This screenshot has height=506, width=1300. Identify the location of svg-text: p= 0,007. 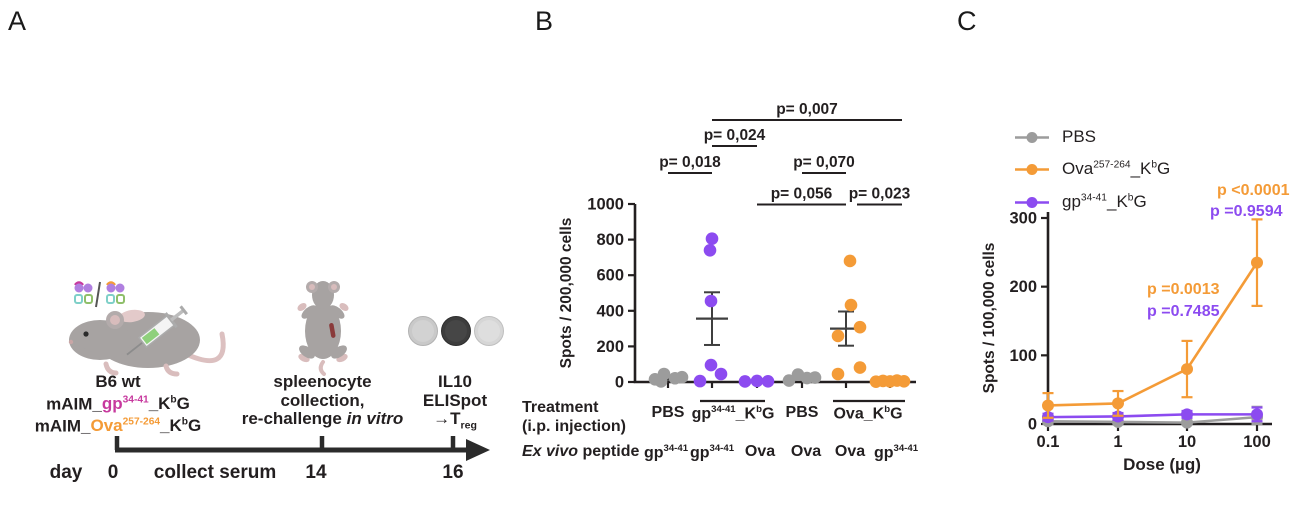
(807, 109).